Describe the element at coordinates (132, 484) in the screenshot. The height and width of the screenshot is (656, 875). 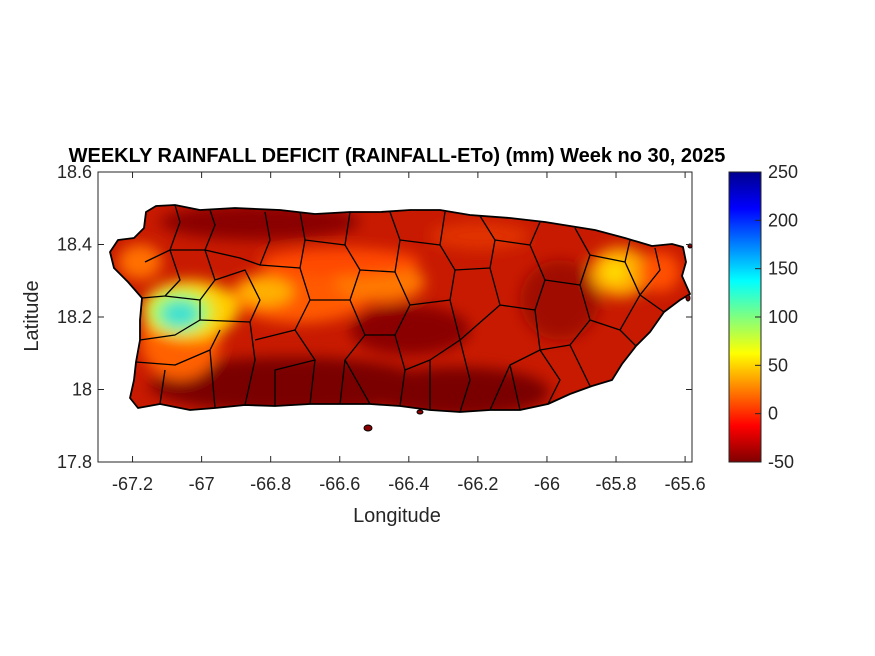
I see `x-tick-label: -67.2` at that location.